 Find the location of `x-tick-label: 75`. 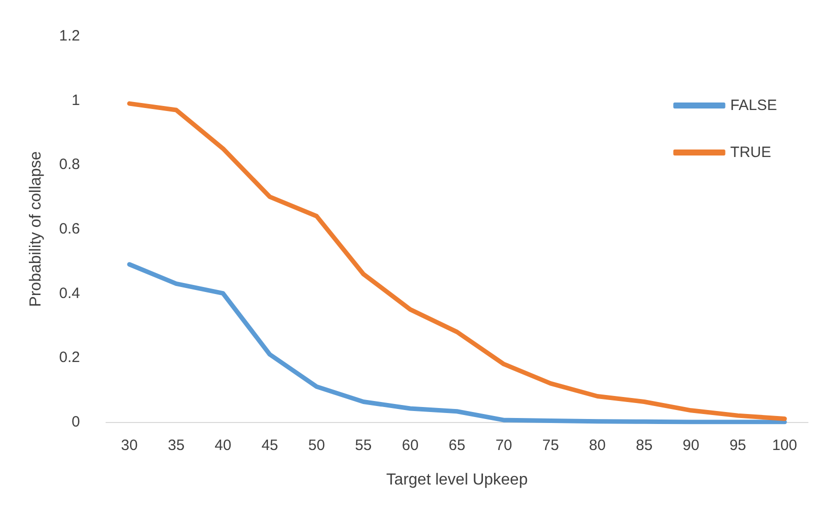

x-tick-label: 75 is located at coordinates (550, 445).